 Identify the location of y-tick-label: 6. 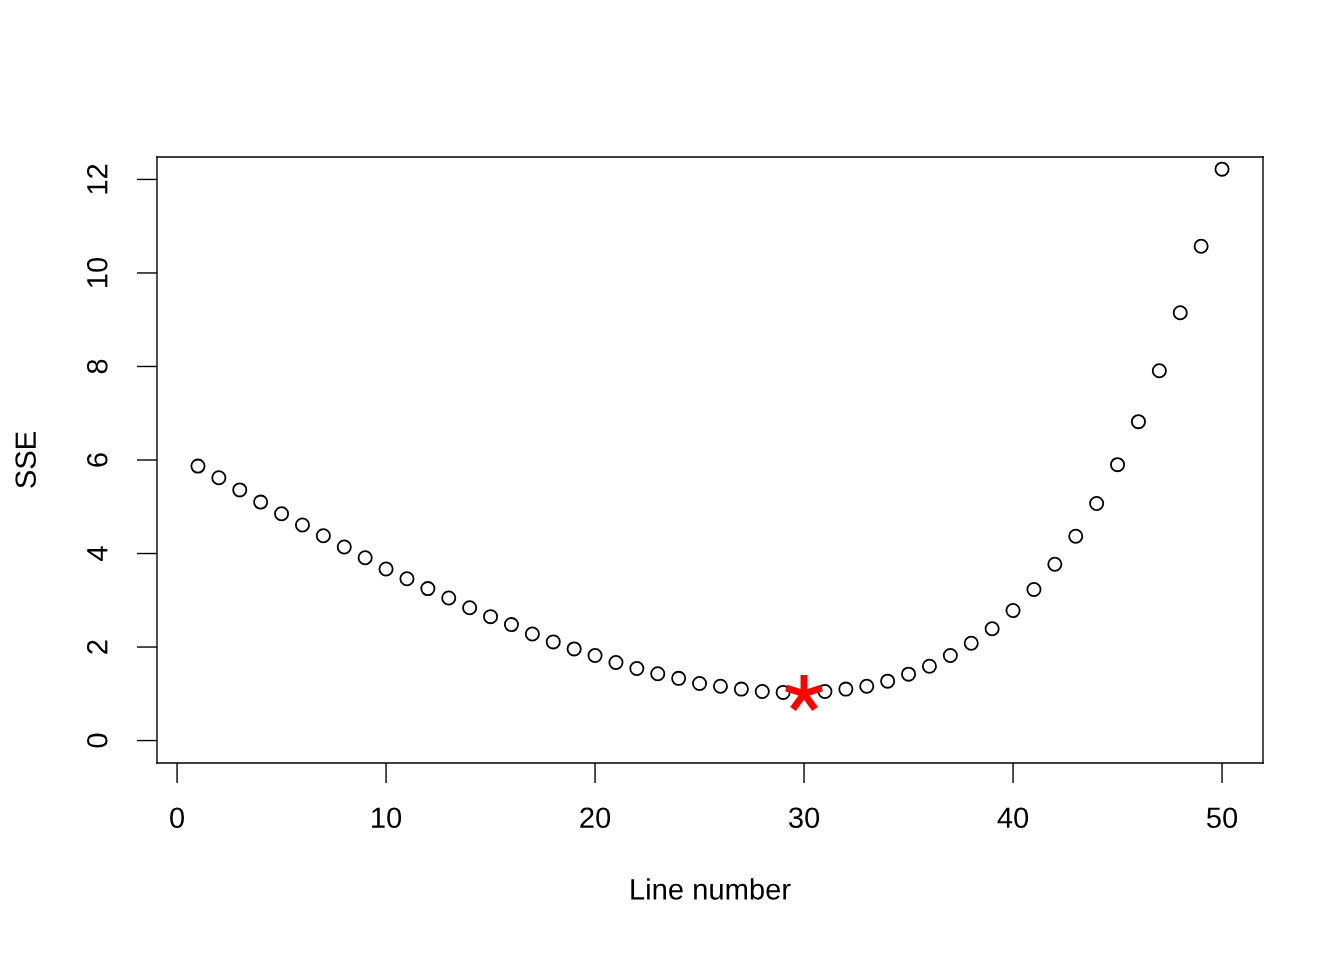
(97, 460).